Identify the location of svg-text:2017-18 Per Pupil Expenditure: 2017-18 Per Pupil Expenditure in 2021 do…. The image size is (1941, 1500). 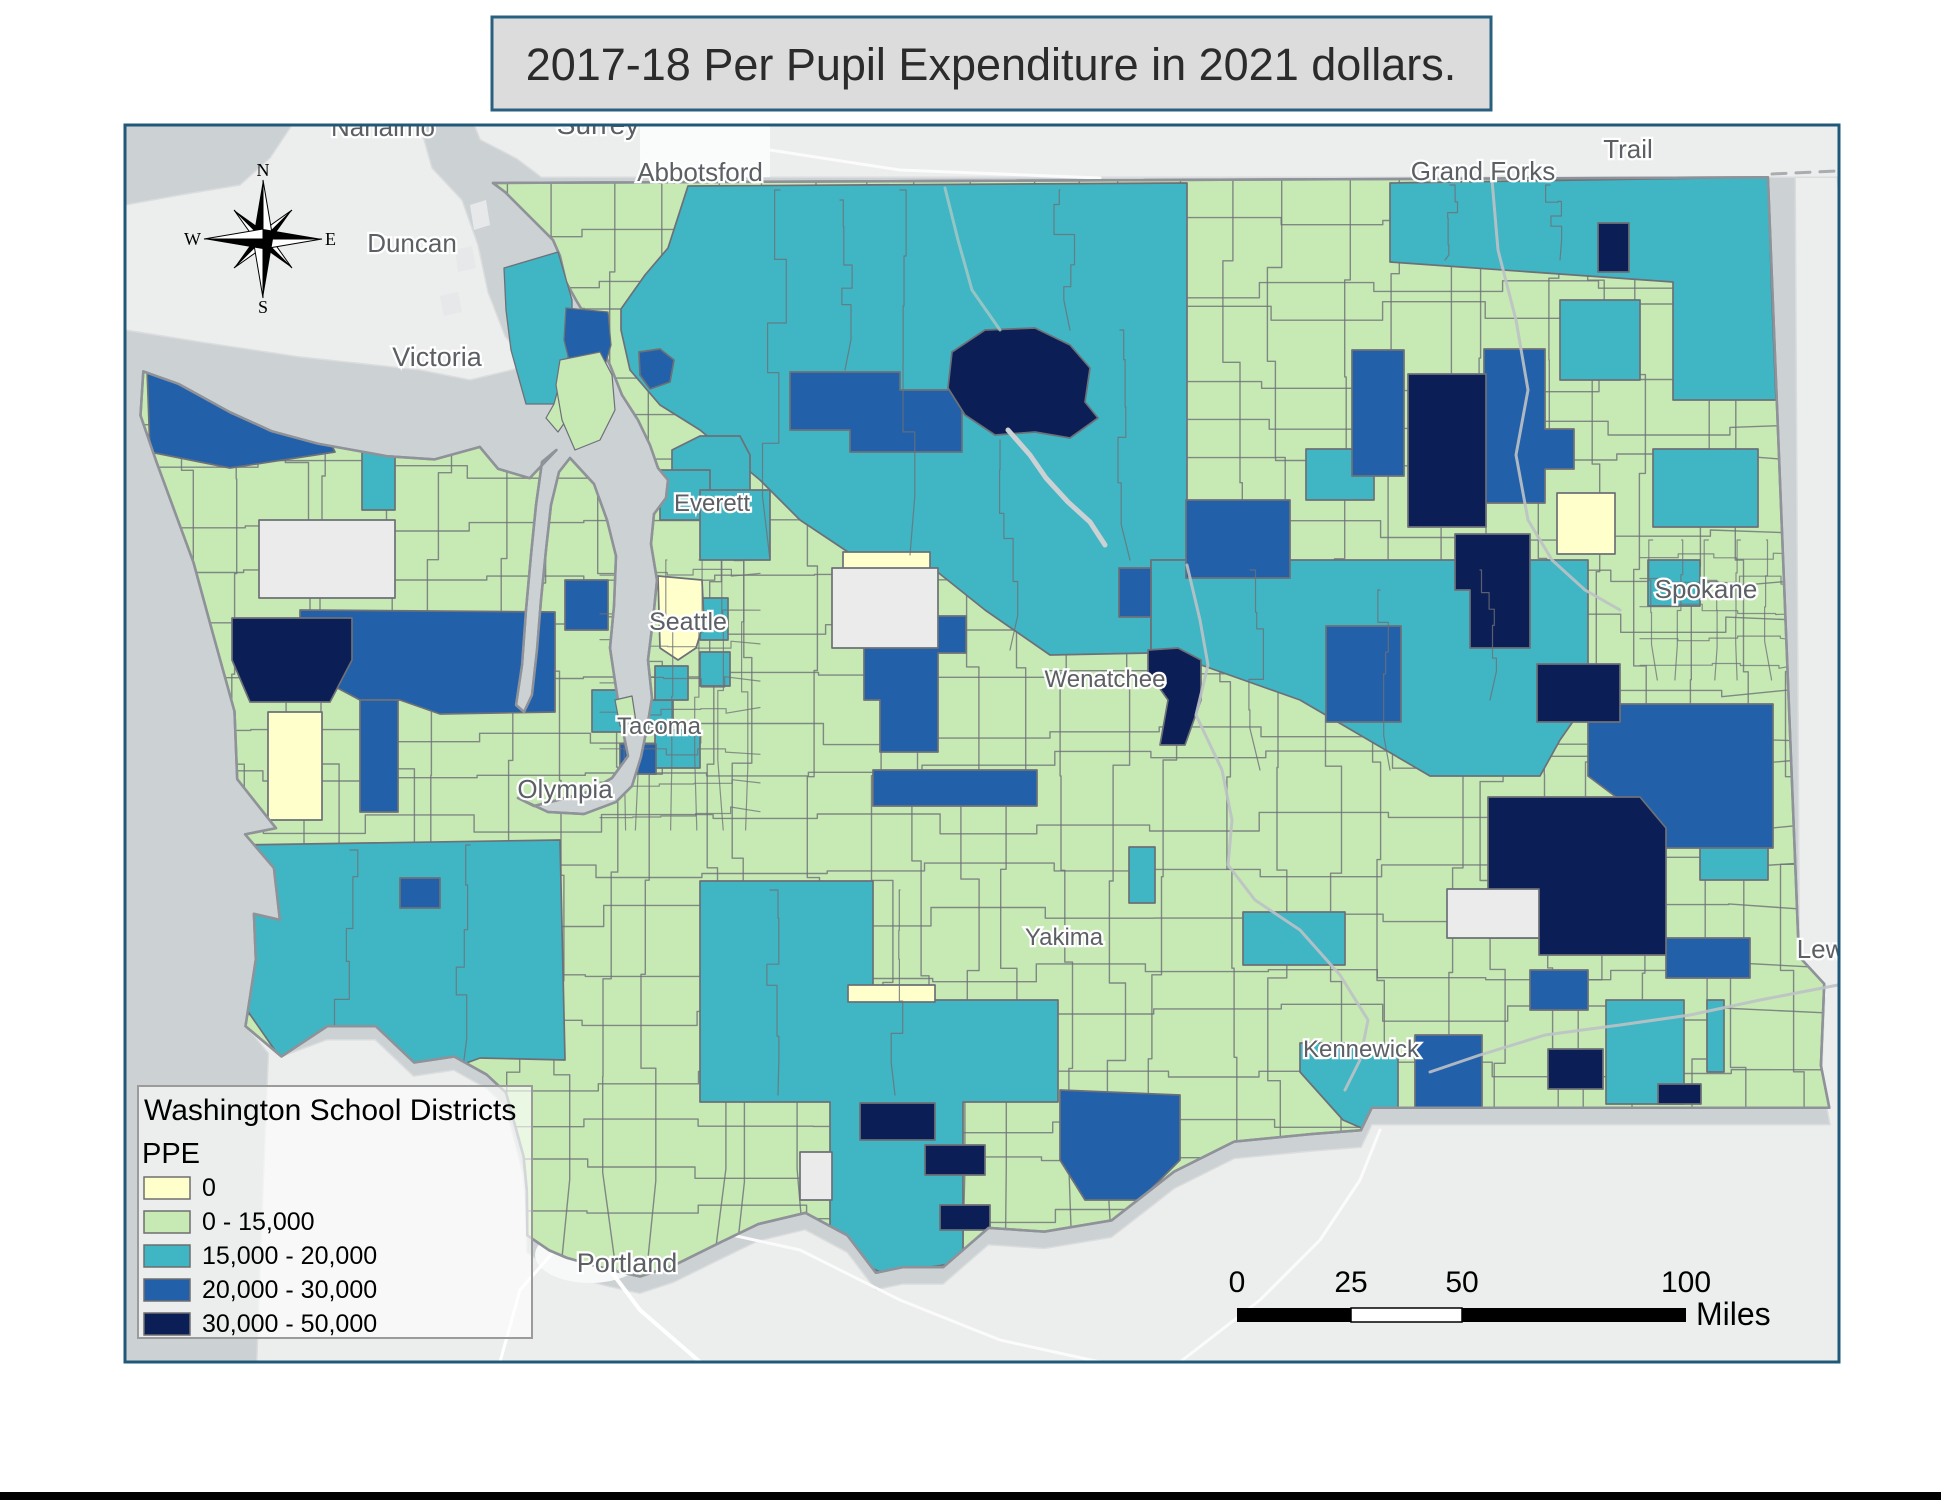
(991, 64).